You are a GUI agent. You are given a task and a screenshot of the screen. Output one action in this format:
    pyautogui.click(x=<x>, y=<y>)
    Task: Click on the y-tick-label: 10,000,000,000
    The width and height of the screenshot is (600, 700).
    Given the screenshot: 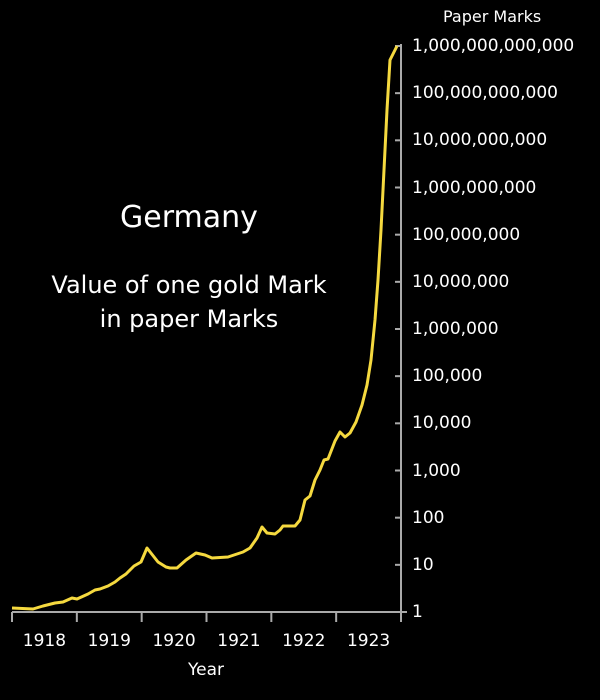 What is the action you would take?
    pyautogui.click(x=480, y=140)
    